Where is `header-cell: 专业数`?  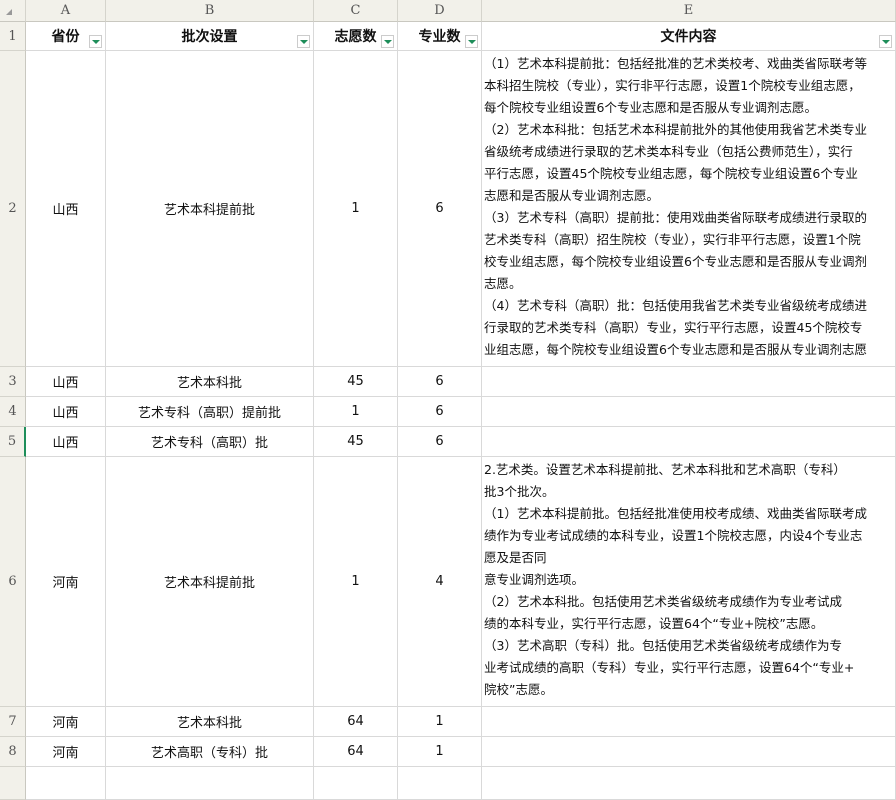 header-cell: 专业数 is located at coordinates (440, 36).